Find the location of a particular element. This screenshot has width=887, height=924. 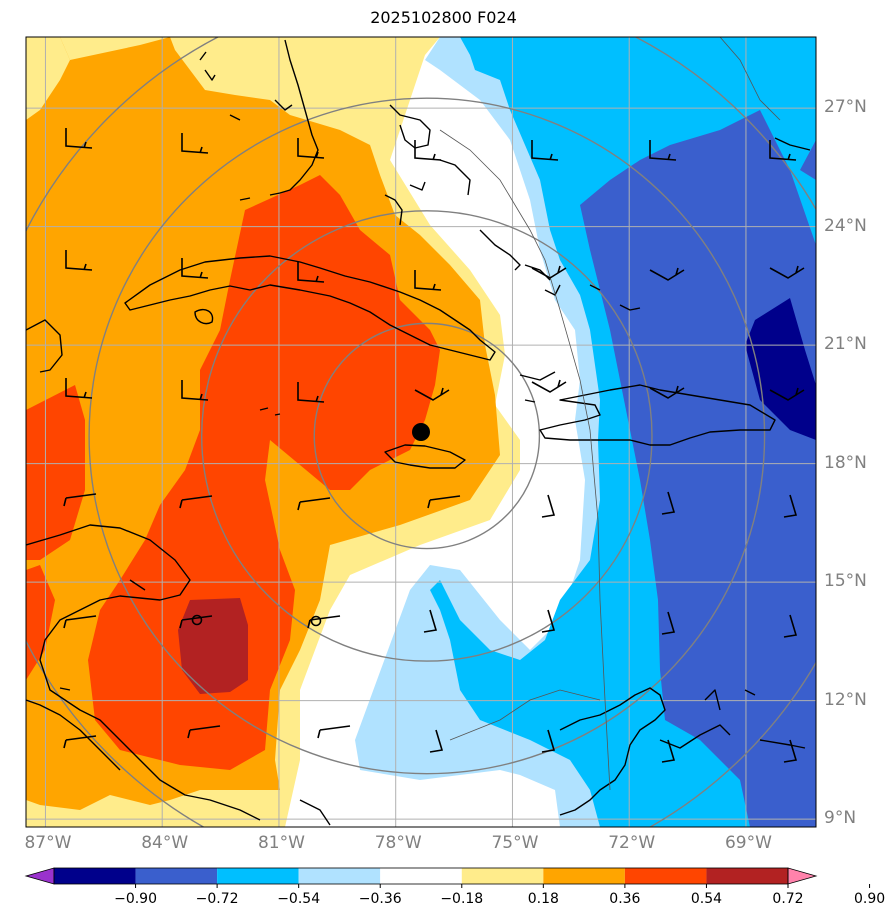

colorbar-tick-label: 0.36 is located at coordinates (625, 899).